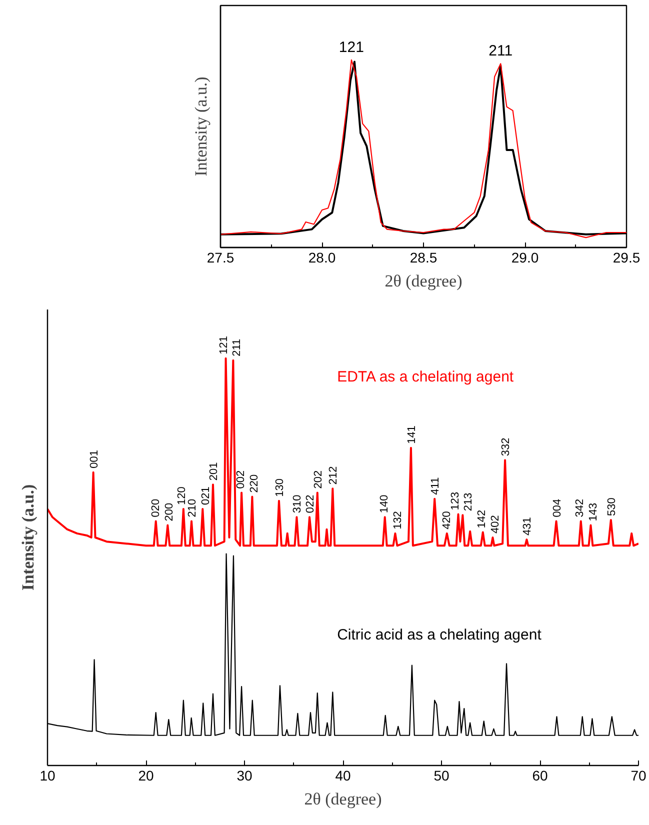 The height and width of the screenshot is (825, 649). What do you see at coordinates (594, 512) in the screenshot?
I see `annotation: 143` at bounding box center [594, 512].